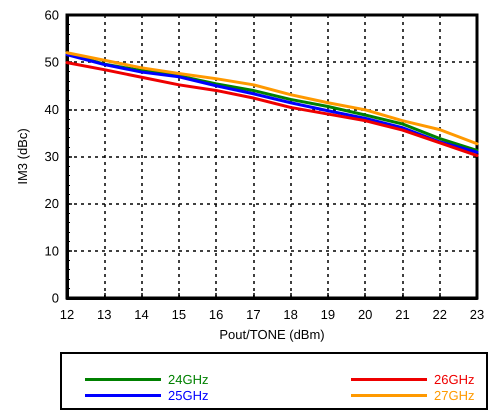 This screenshot has width=491, height=410. What do you see at coordinates (179, 314) in the screenshot?
I see `x-tick-label: 15` at bounding box center [179, 314].